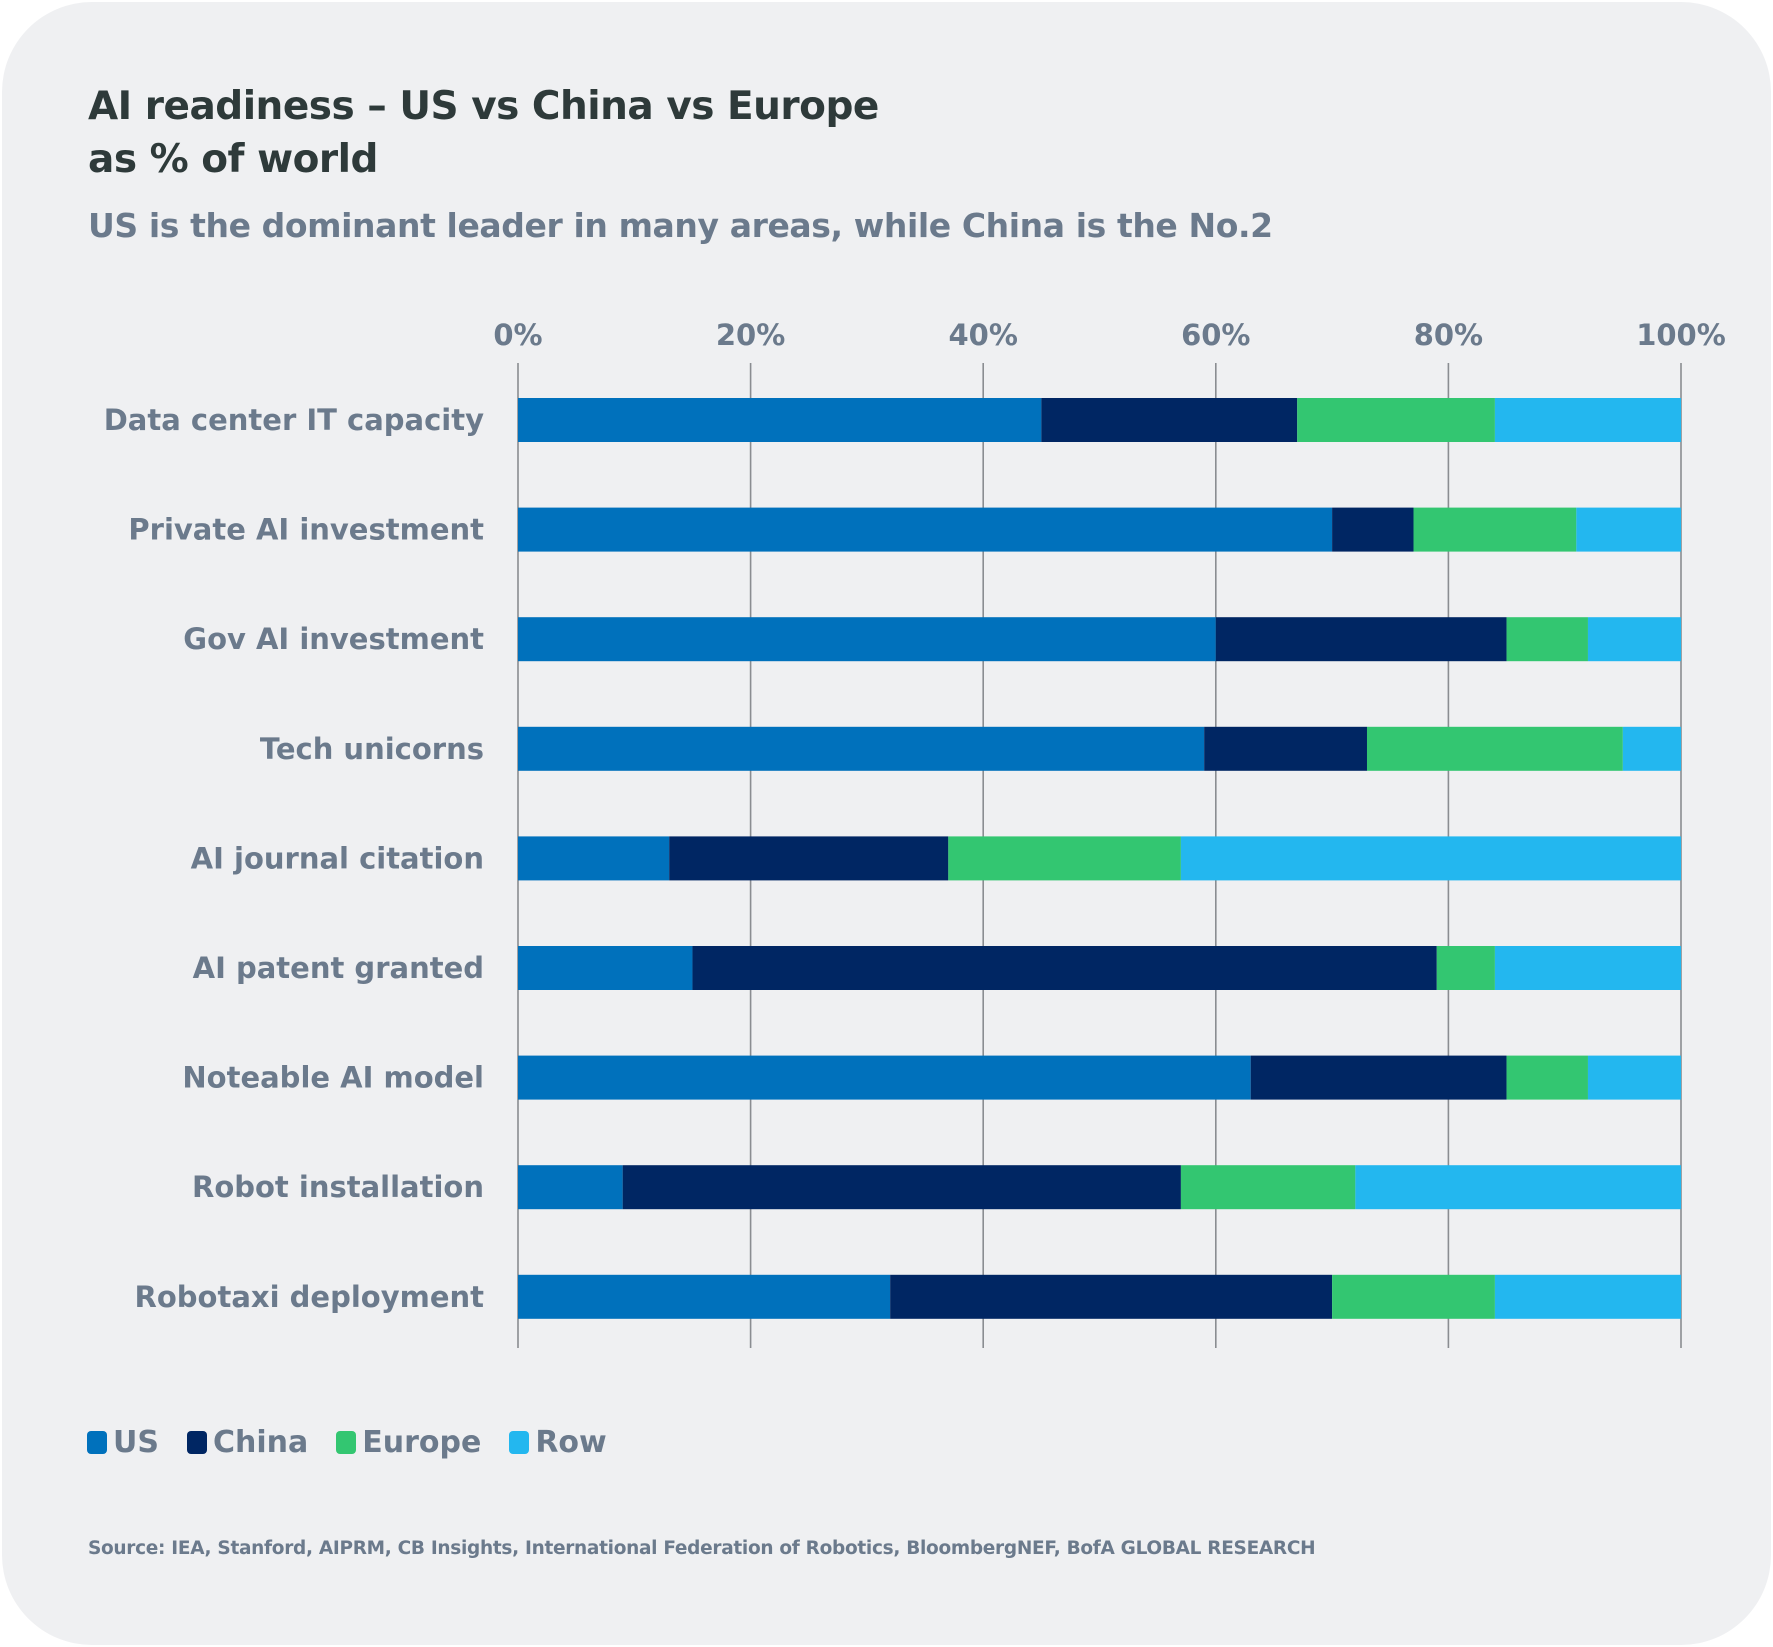  What do you see at coordinates (1587, 420) in the screenshot?
I see `bar-segment-row-data-center-it-capacity` at bounding box center [1587, 420].